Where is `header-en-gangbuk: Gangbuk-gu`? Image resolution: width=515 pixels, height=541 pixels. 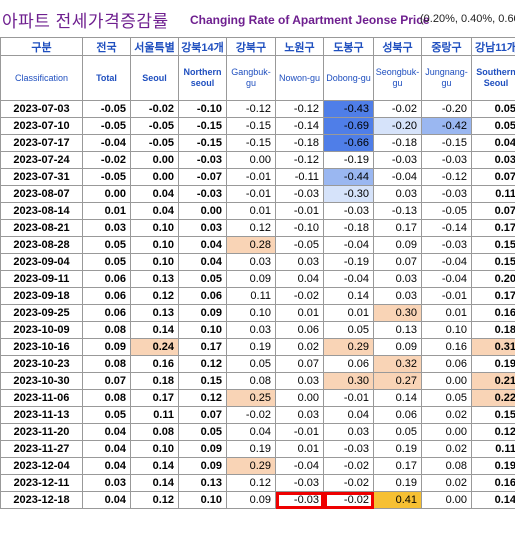 header-en-gangbuk: Gangbuk-gu is located at coordinates (251, 78).